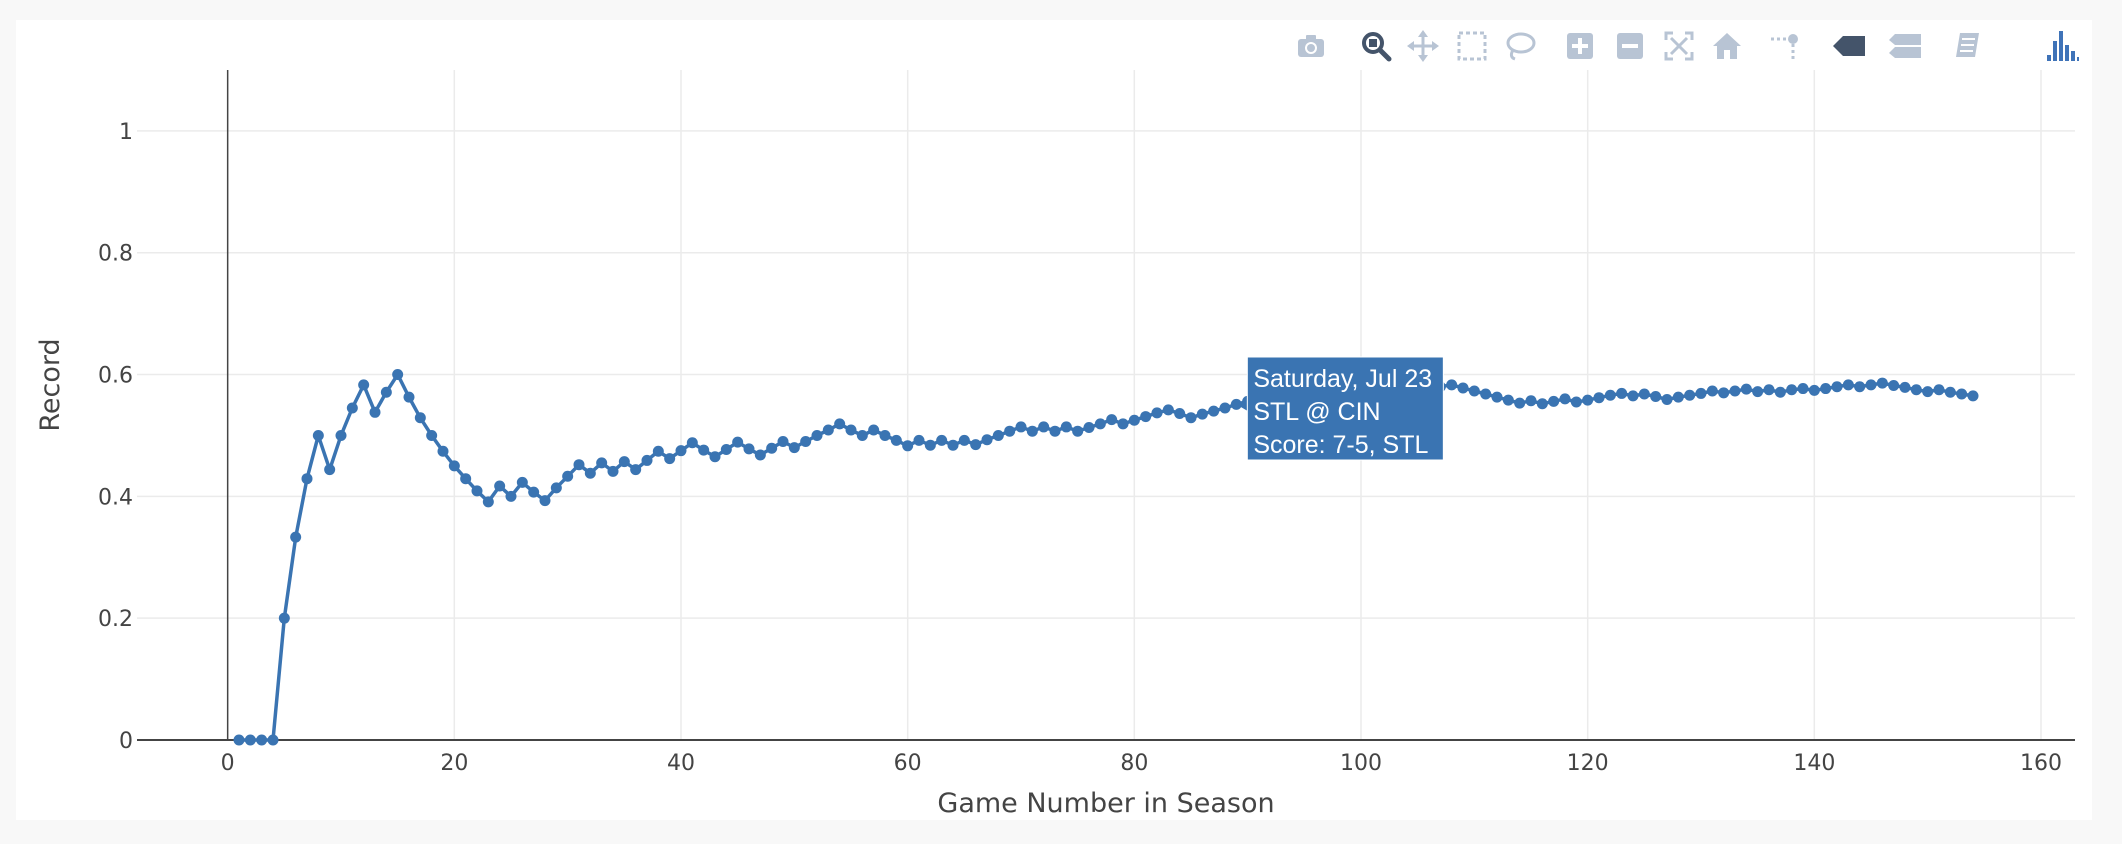 The width and height of the screenshot is (2122, 844). What do you see at coordinates (1423, 46) in the screenshot?
I see `pan-button` at bounding box center [1423, 46].